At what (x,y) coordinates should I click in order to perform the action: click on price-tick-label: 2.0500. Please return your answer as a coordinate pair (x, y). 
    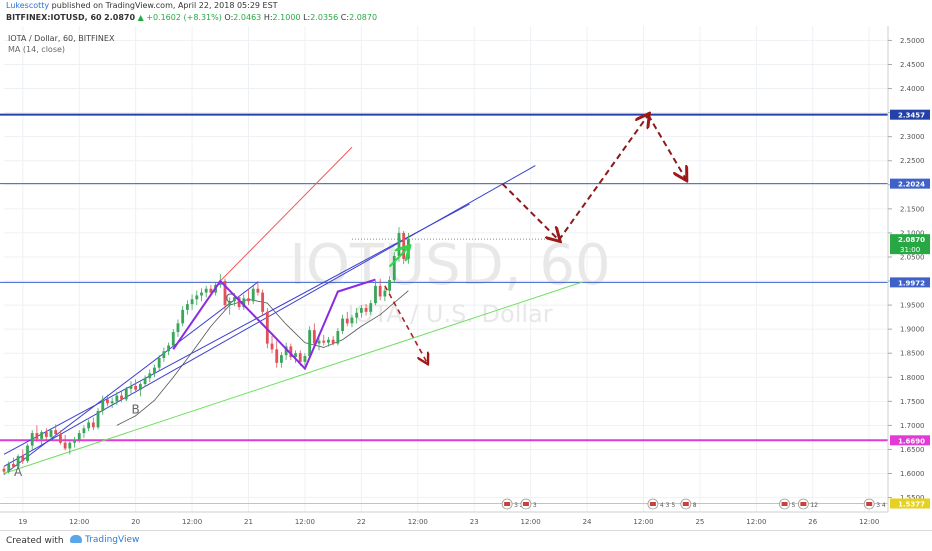
    Looking at the image, I should click on (912, 257).